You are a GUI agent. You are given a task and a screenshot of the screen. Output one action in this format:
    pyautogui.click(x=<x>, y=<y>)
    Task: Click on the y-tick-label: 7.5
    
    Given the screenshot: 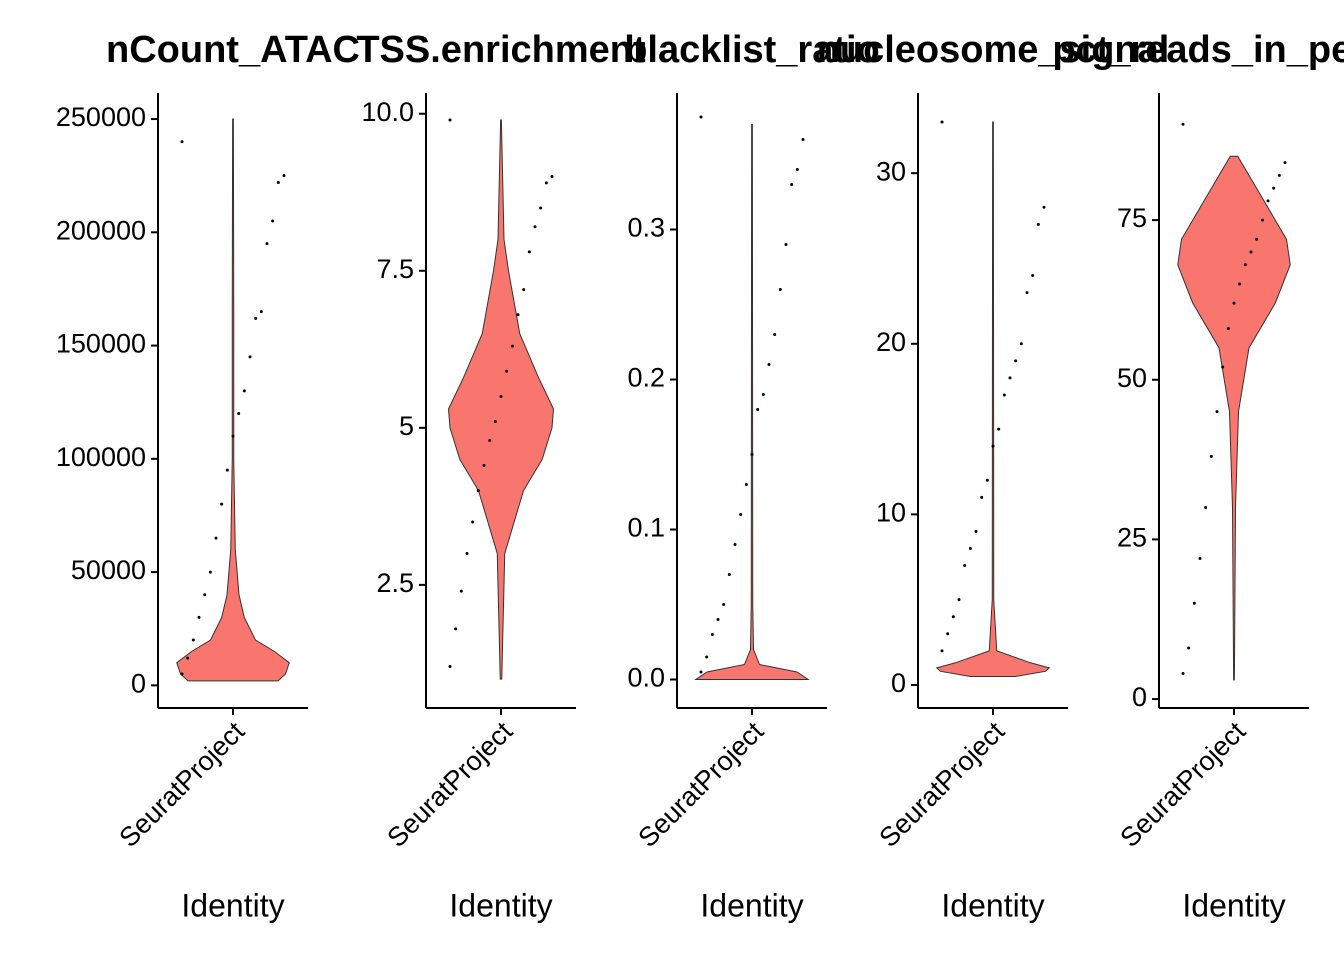 What is the action you would take?
    pyautogui.click(x=395, y=269)
    